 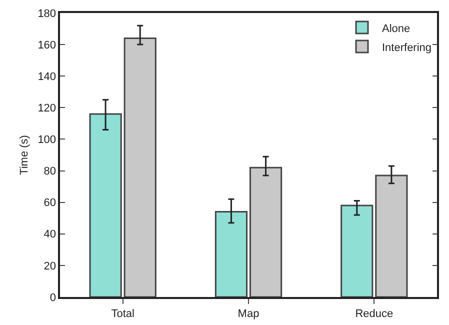 What do you see at coordinates (47, 108) in the screenshot?
I see `y-tick-label: 120` at bounding box center [47, 108].